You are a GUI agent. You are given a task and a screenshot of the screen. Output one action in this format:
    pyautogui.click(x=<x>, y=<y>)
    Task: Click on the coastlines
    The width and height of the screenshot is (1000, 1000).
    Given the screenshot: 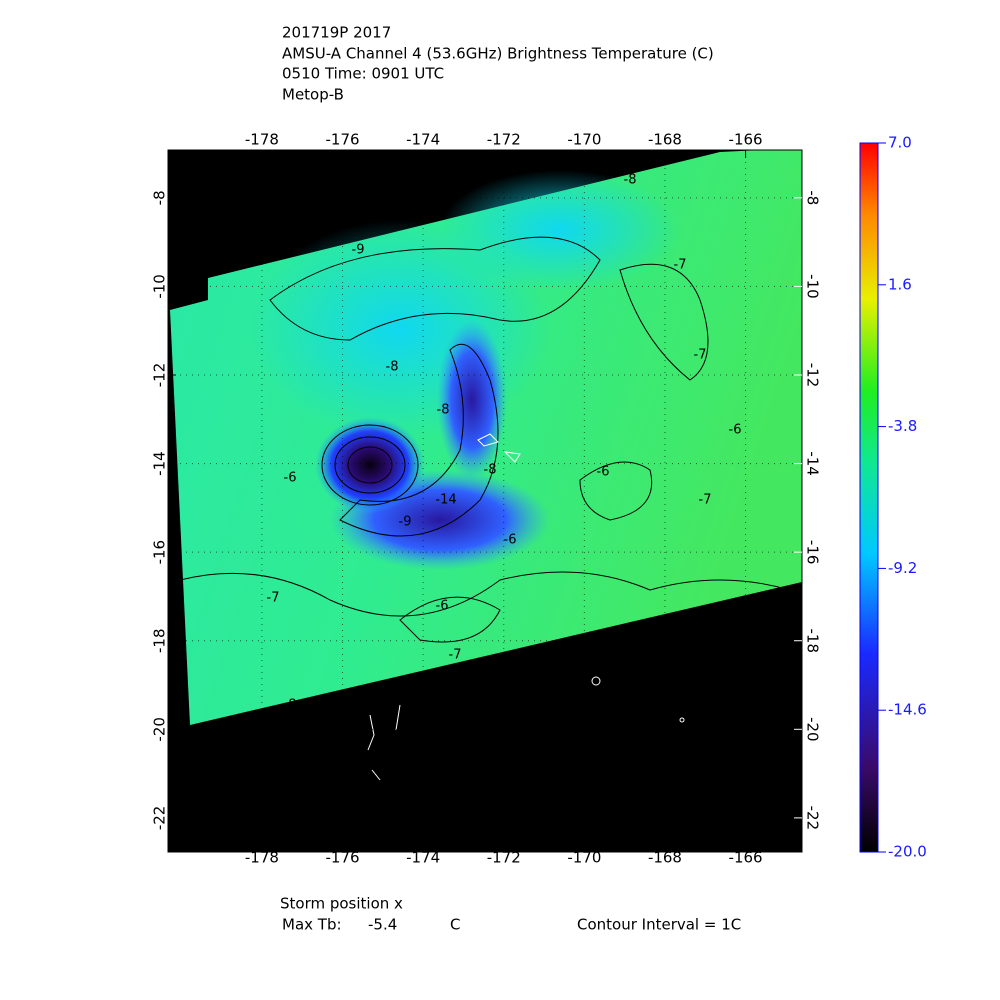 What is the action you would take?
    pyautogui.click(x=526, y=607)
    